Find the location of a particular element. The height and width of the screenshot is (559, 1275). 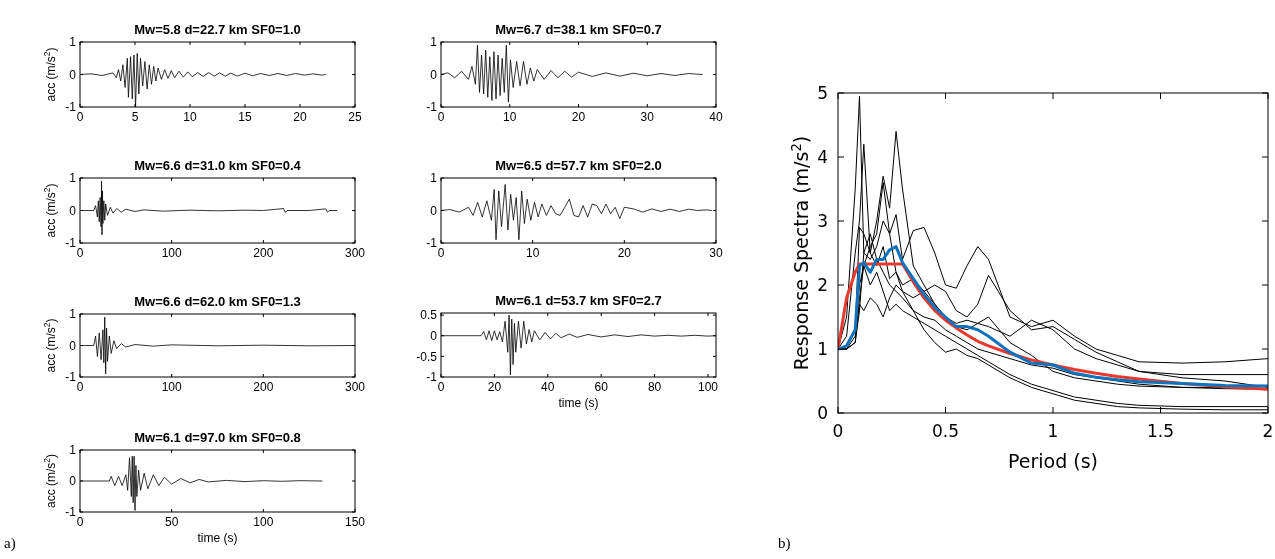

y-tick-label: 4 is located at coordinates (822, 156).